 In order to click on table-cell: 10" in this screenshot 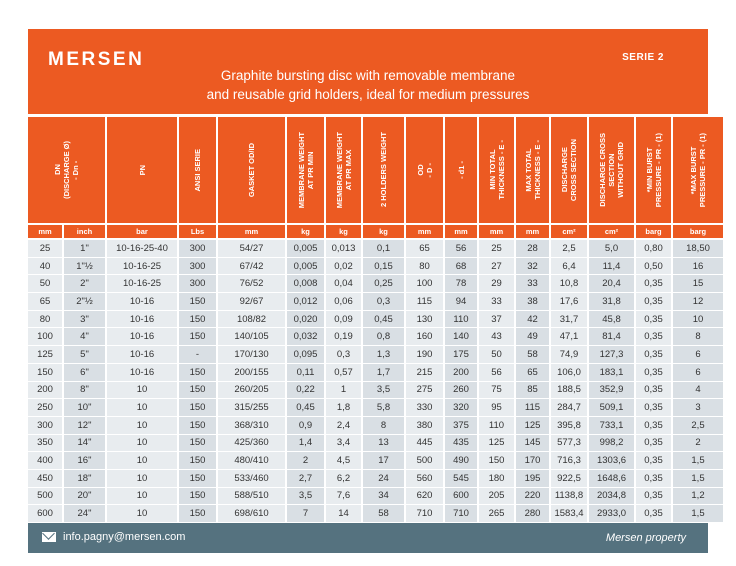, I will do `click(84, 408)`.